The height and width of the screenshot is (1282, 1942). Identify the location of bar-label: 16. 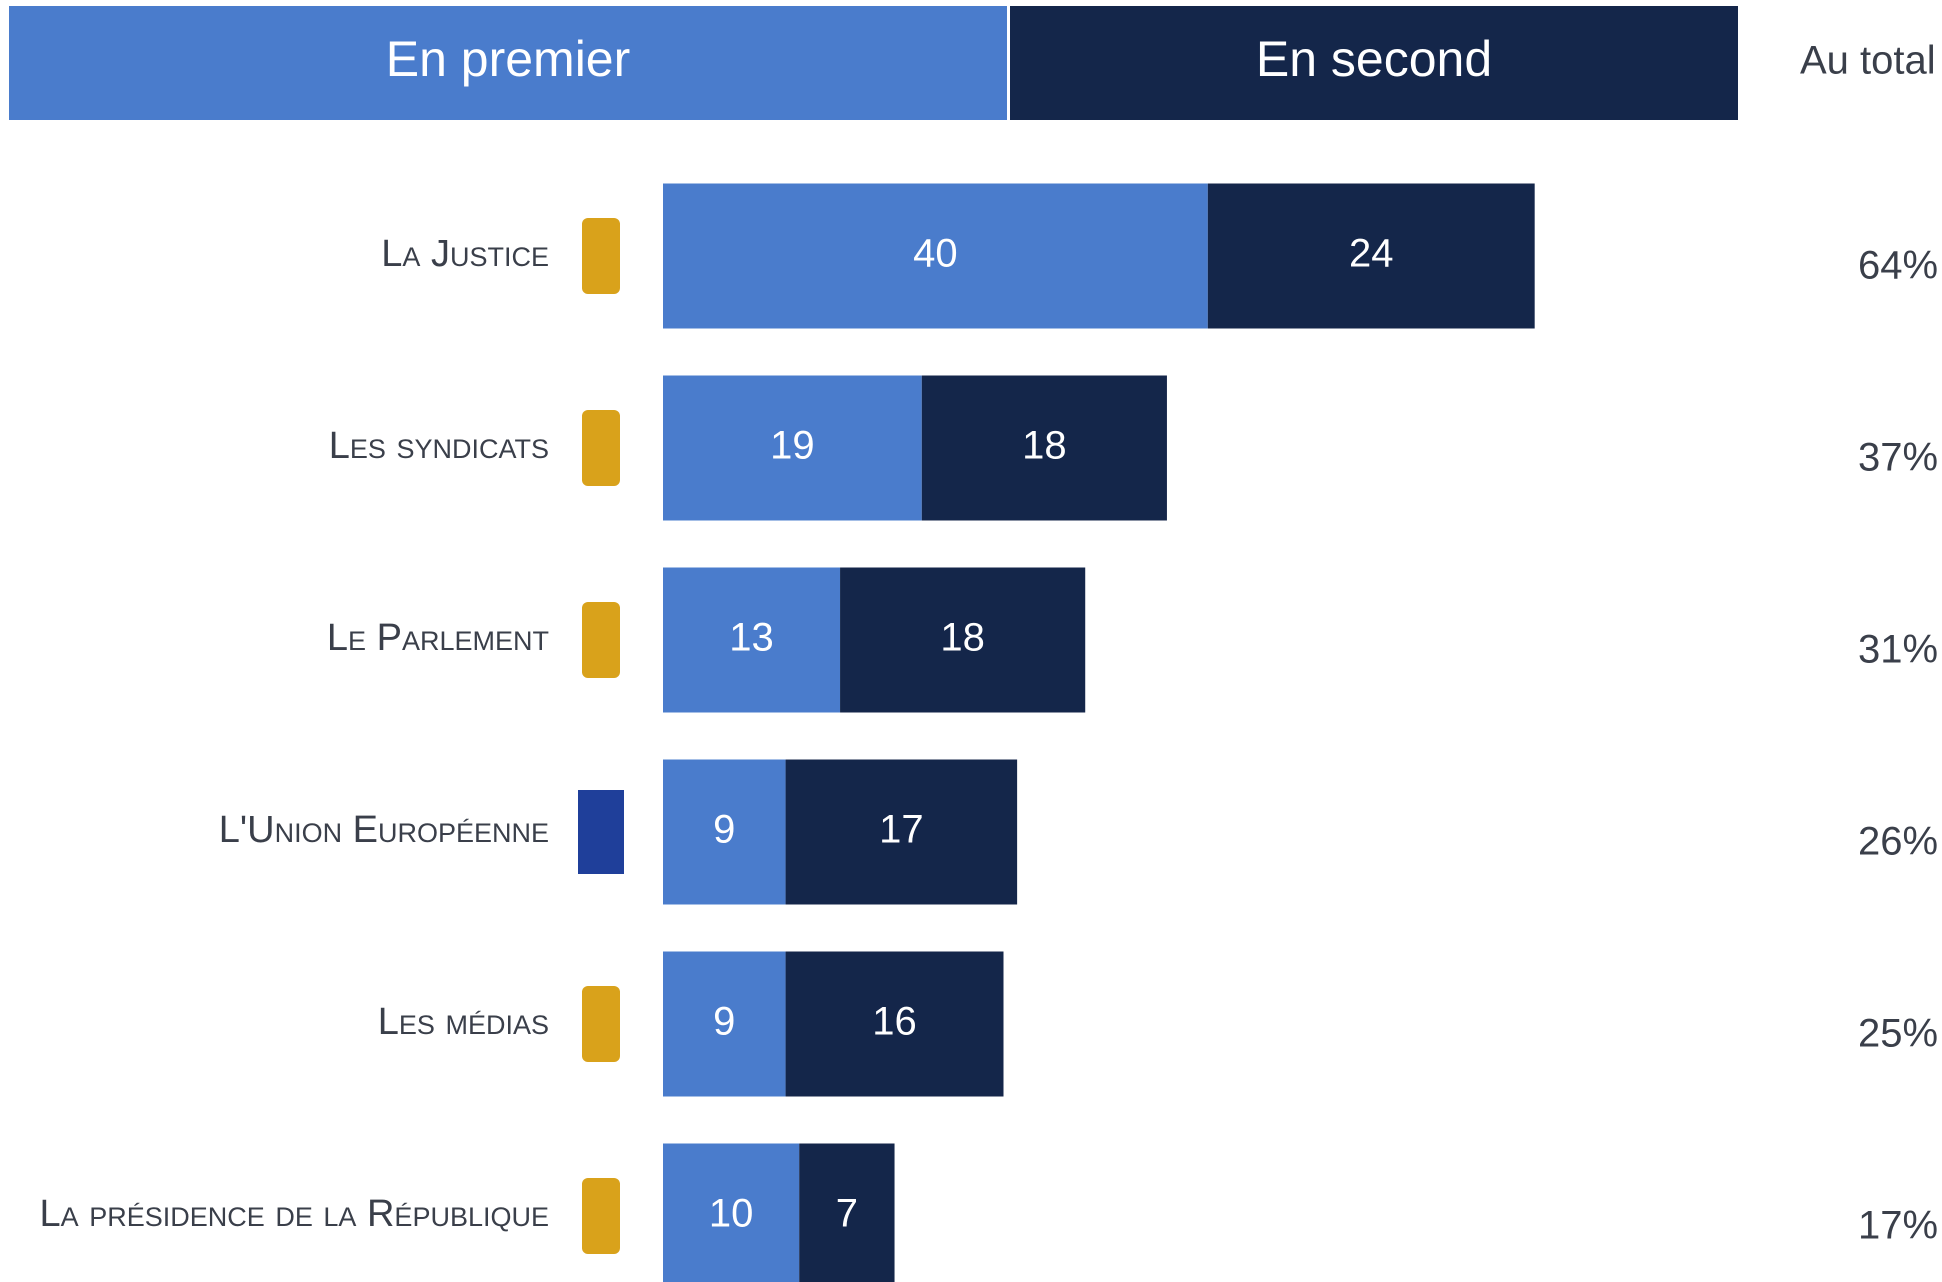
(894, 1022).